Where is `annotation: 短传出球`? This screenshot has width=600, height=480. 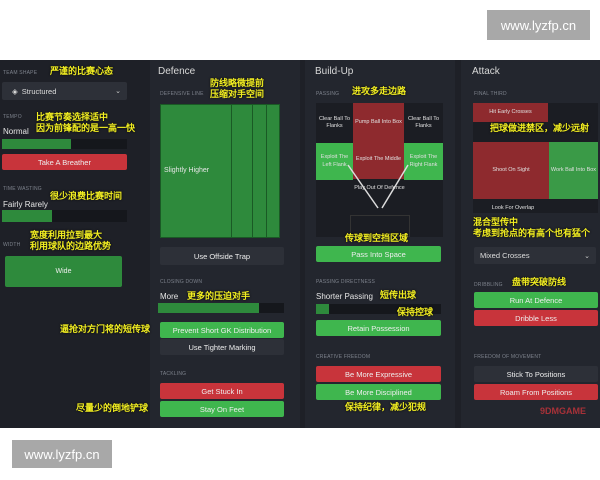 annotation: 短传出球 is located at coordinates (398, 295).